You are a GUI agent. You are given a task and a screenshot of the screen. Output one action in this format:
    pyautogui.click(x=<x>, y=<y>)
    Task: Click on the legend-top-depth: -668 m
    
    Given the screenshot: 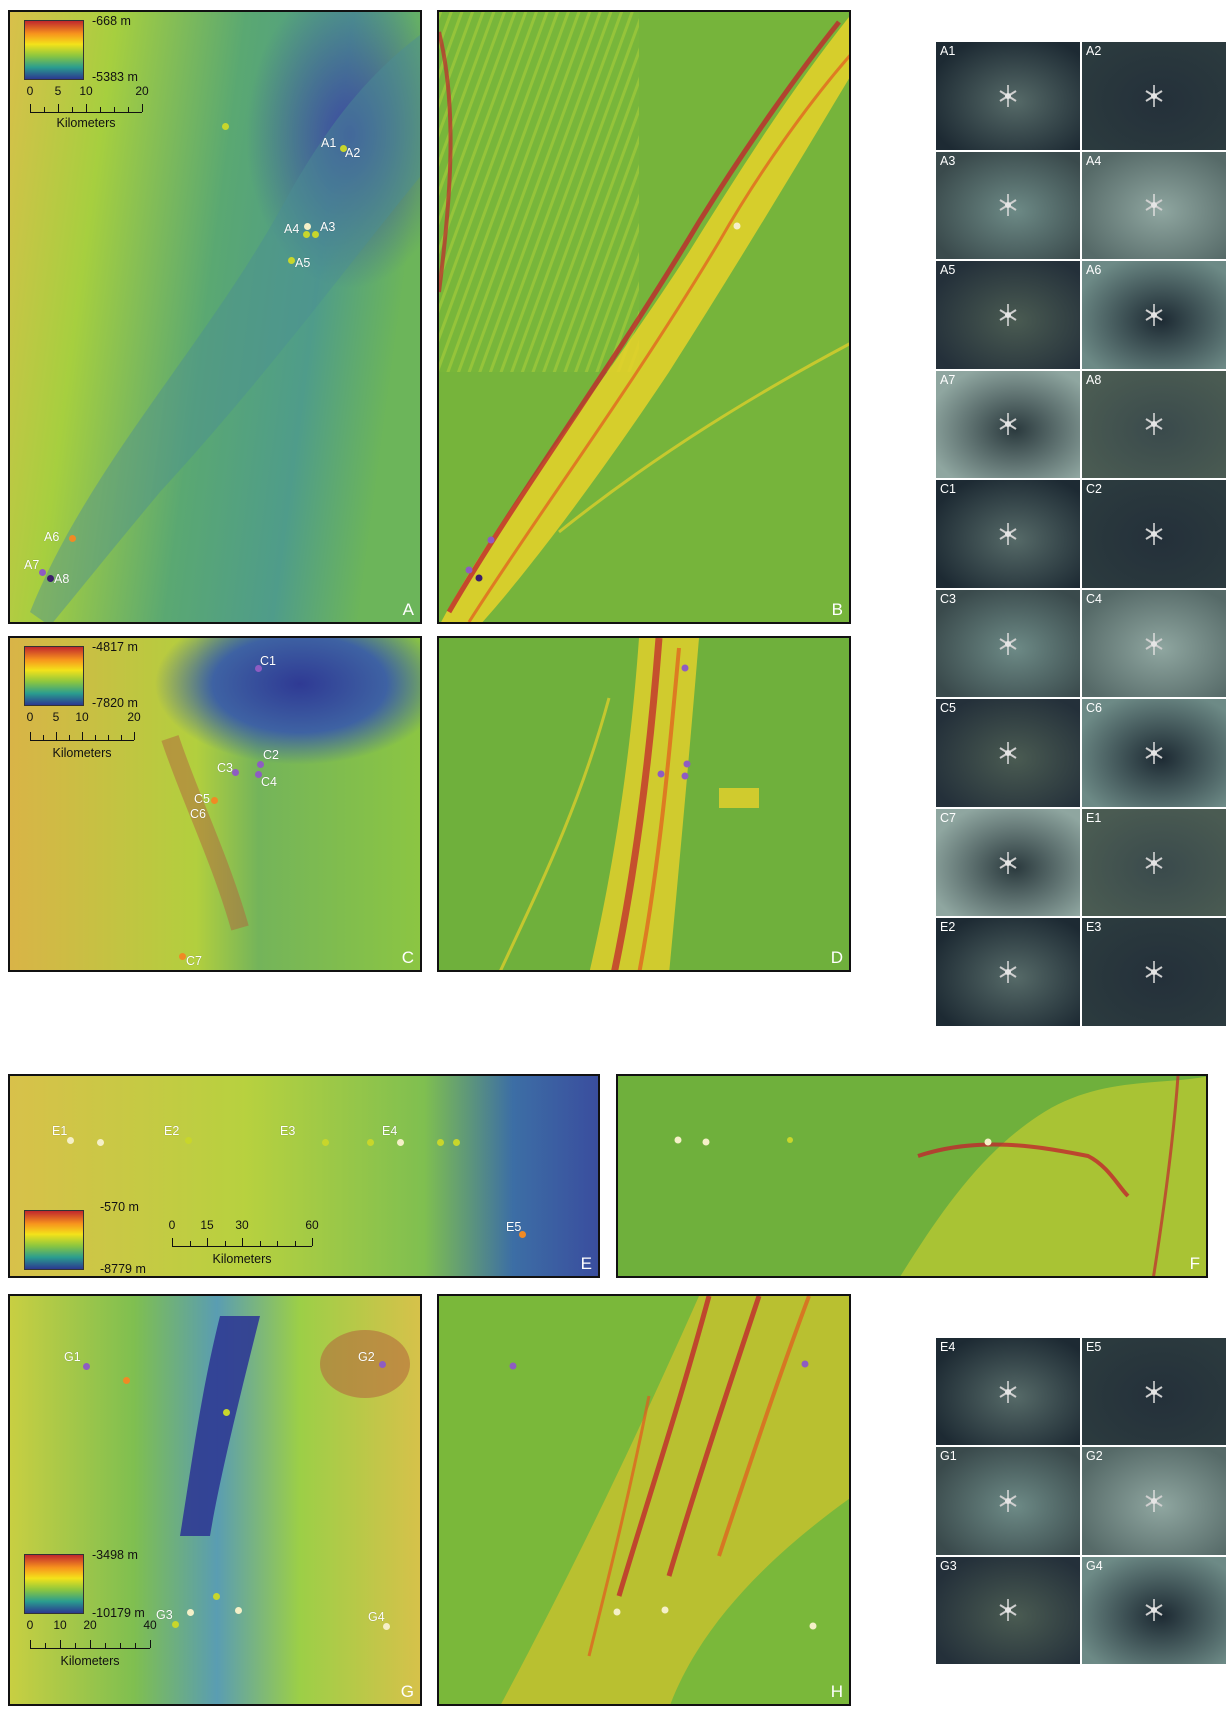 What is the action you would take?
    pyautogui.click(x=111, y=21)
    